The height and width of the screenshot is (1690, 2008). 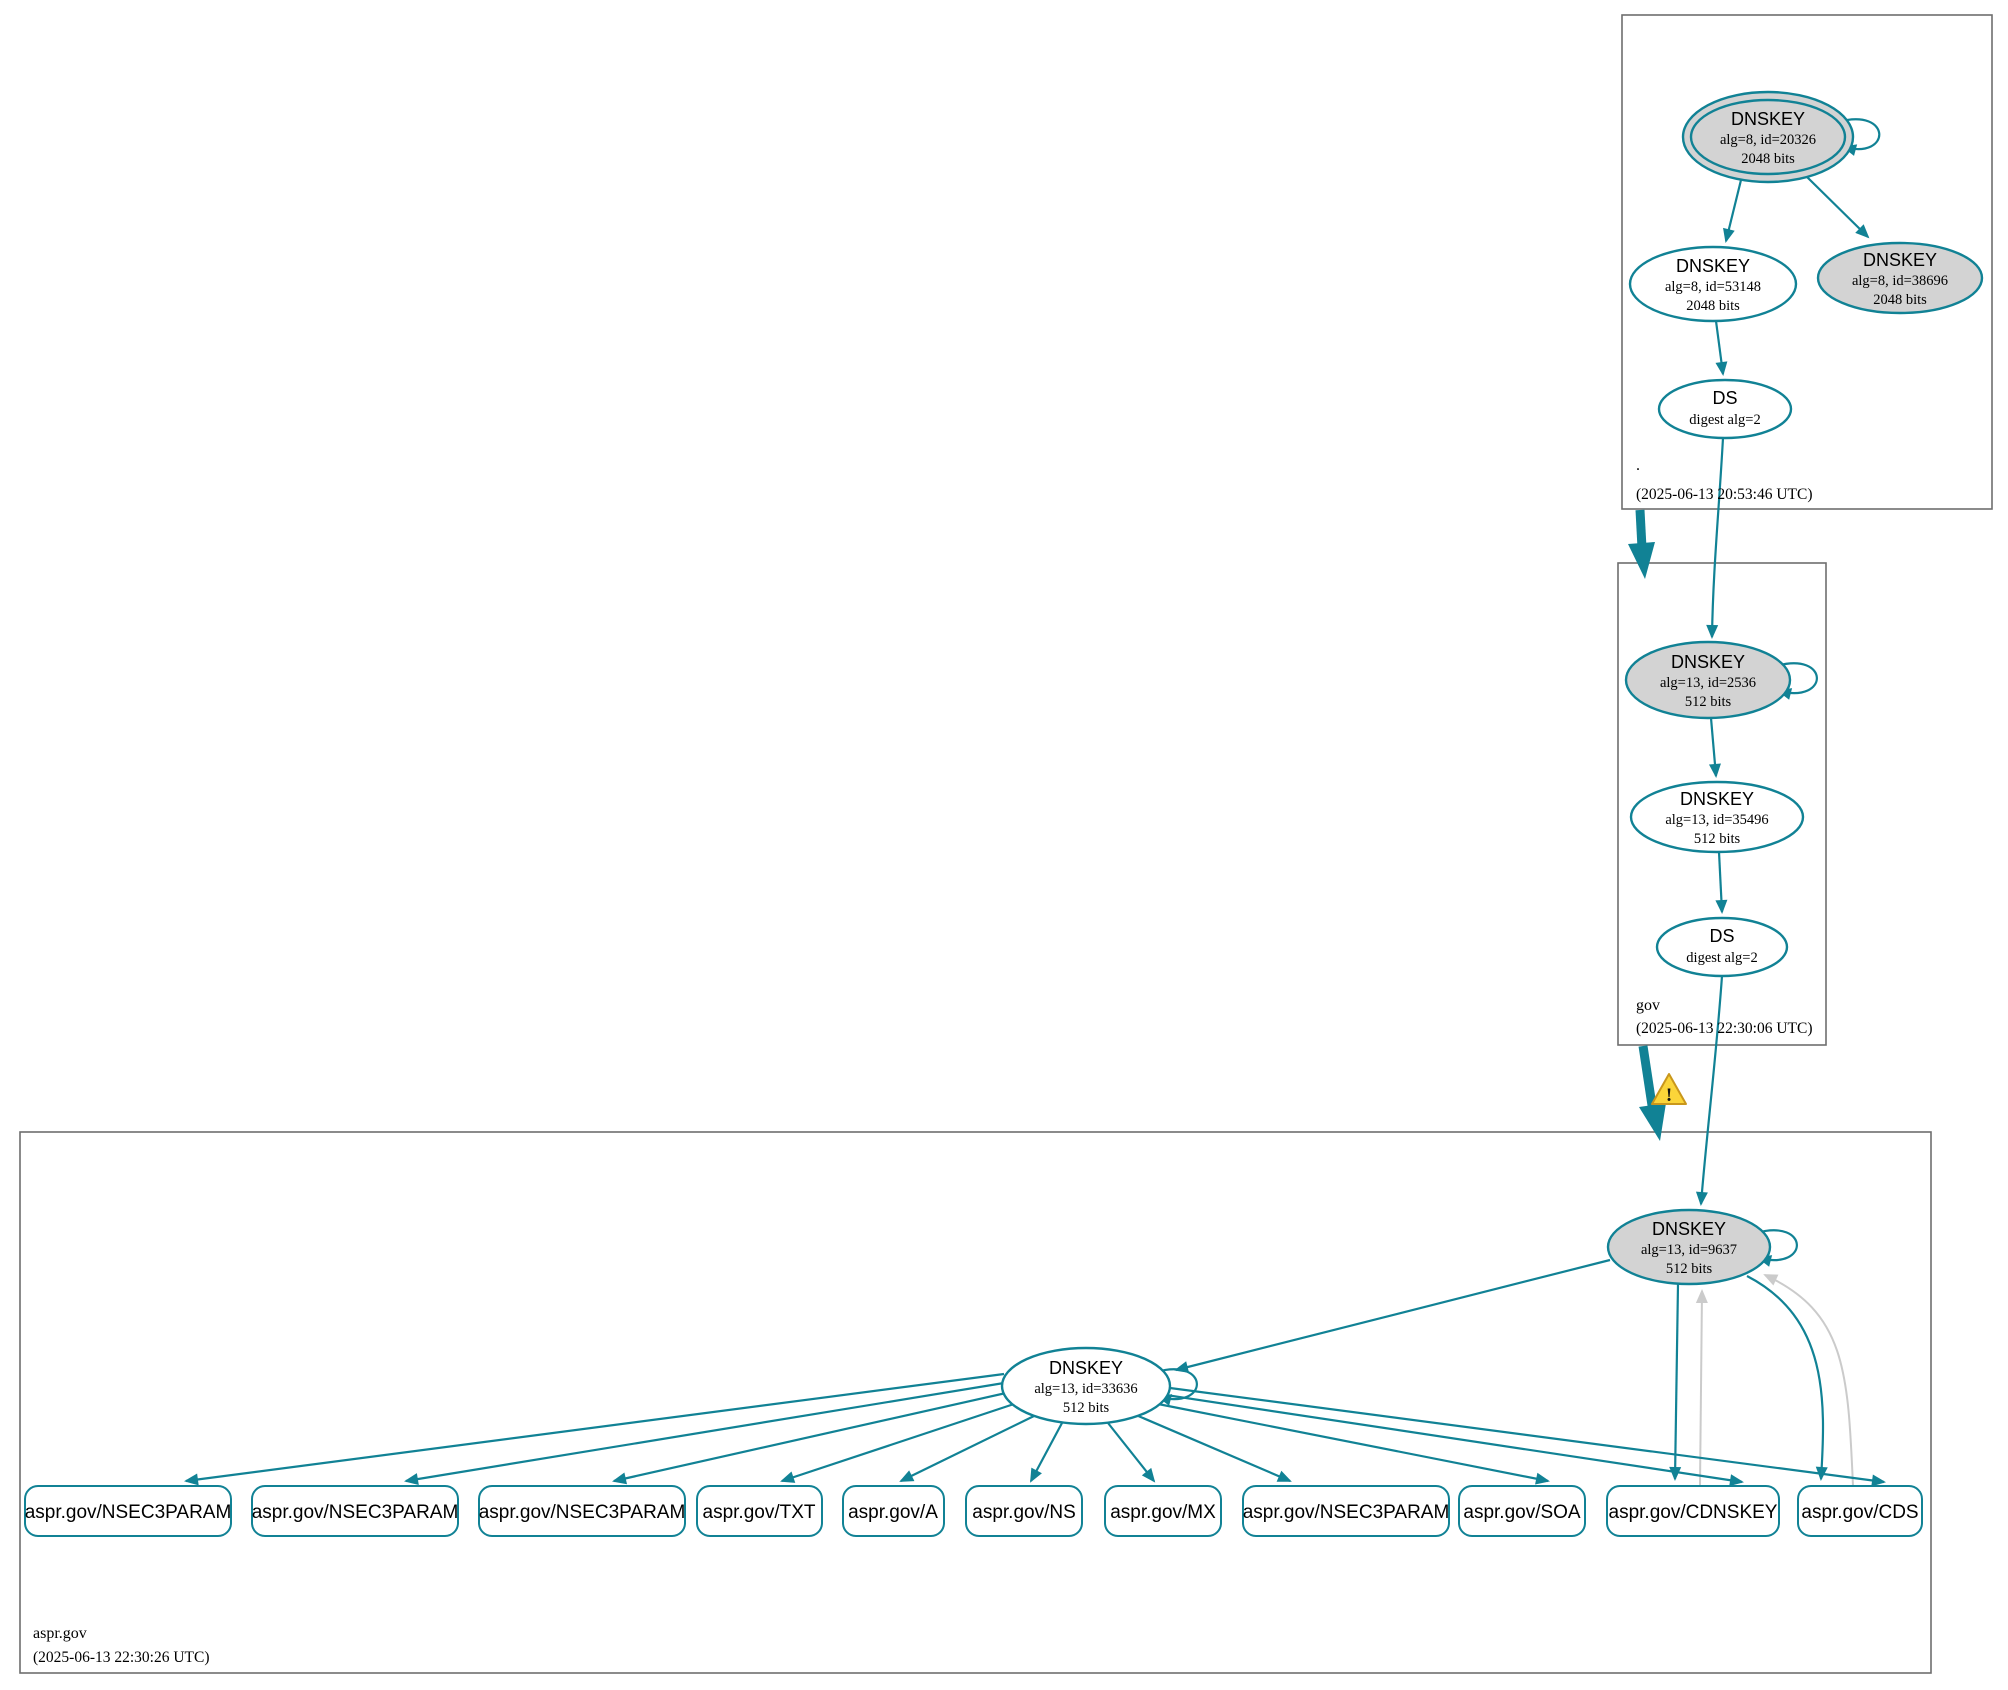 I want to click on node-aspr-ksk: DNSKEY alg=13, id=9637 512 bits, so click(x=1689, y=1247).